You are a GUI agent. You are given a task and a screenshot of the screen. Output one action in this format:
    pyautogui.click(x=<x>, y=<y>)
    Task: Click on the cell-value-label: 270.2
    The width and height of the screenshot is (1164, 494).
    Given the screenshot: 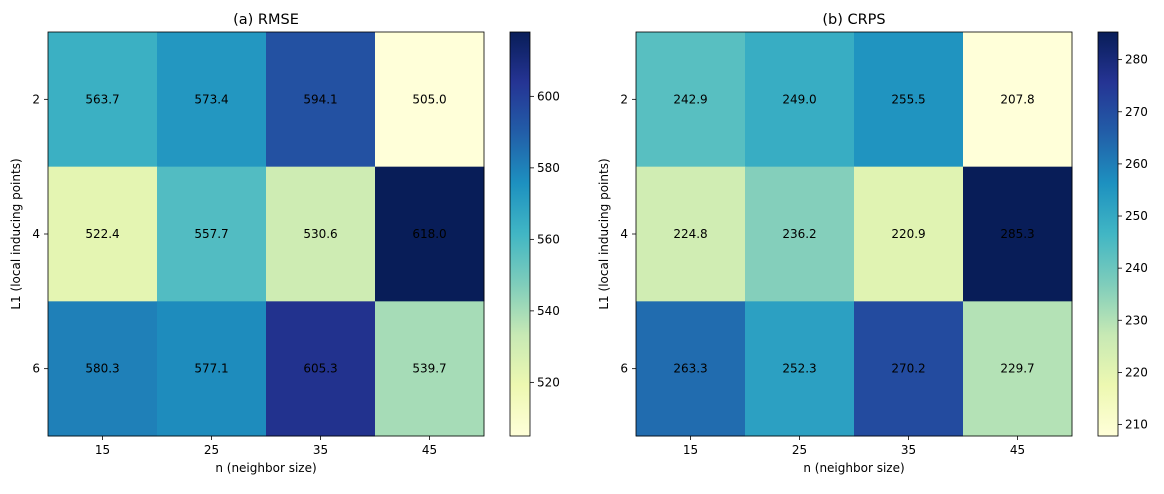 What is the action you would take?
    pyautogui.click(x=908, y=369)
    